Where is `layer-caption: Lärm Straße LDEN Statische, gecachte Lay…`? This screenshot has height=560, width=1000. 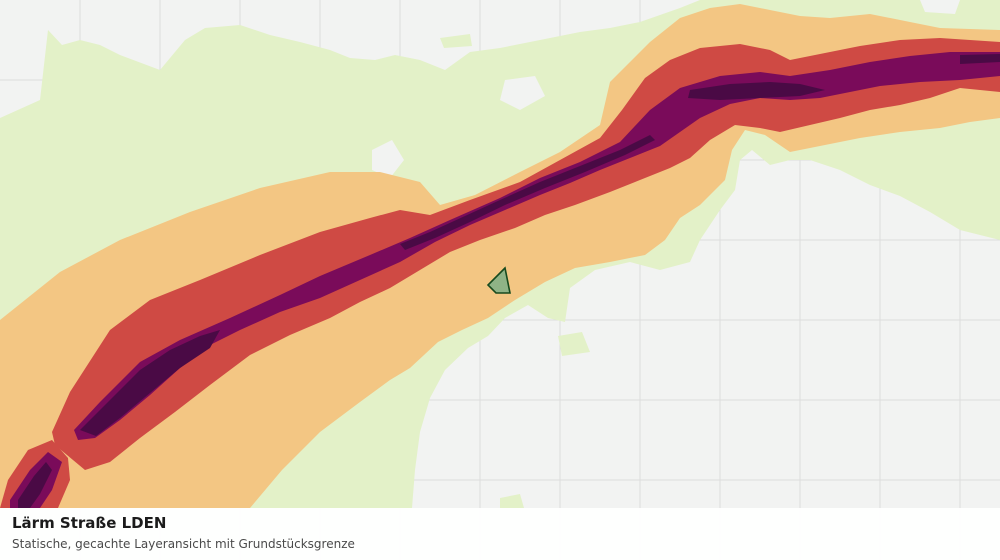 layer-caption: Lärm Straße LDEN Statische, gecachte Lay… is located at coordinates (500, 534).